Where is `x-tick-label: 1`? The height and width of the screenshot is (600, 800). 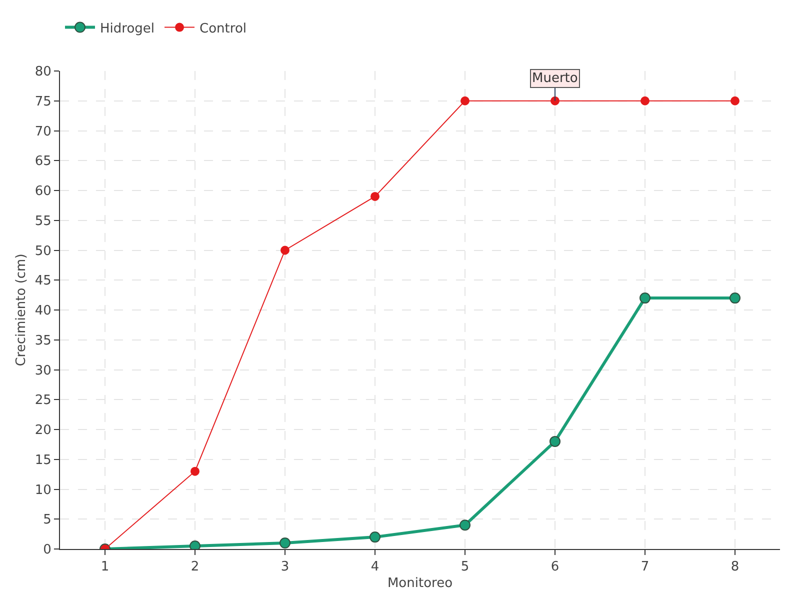 x-tick-label: 1 is located at coordinates (105, 567).